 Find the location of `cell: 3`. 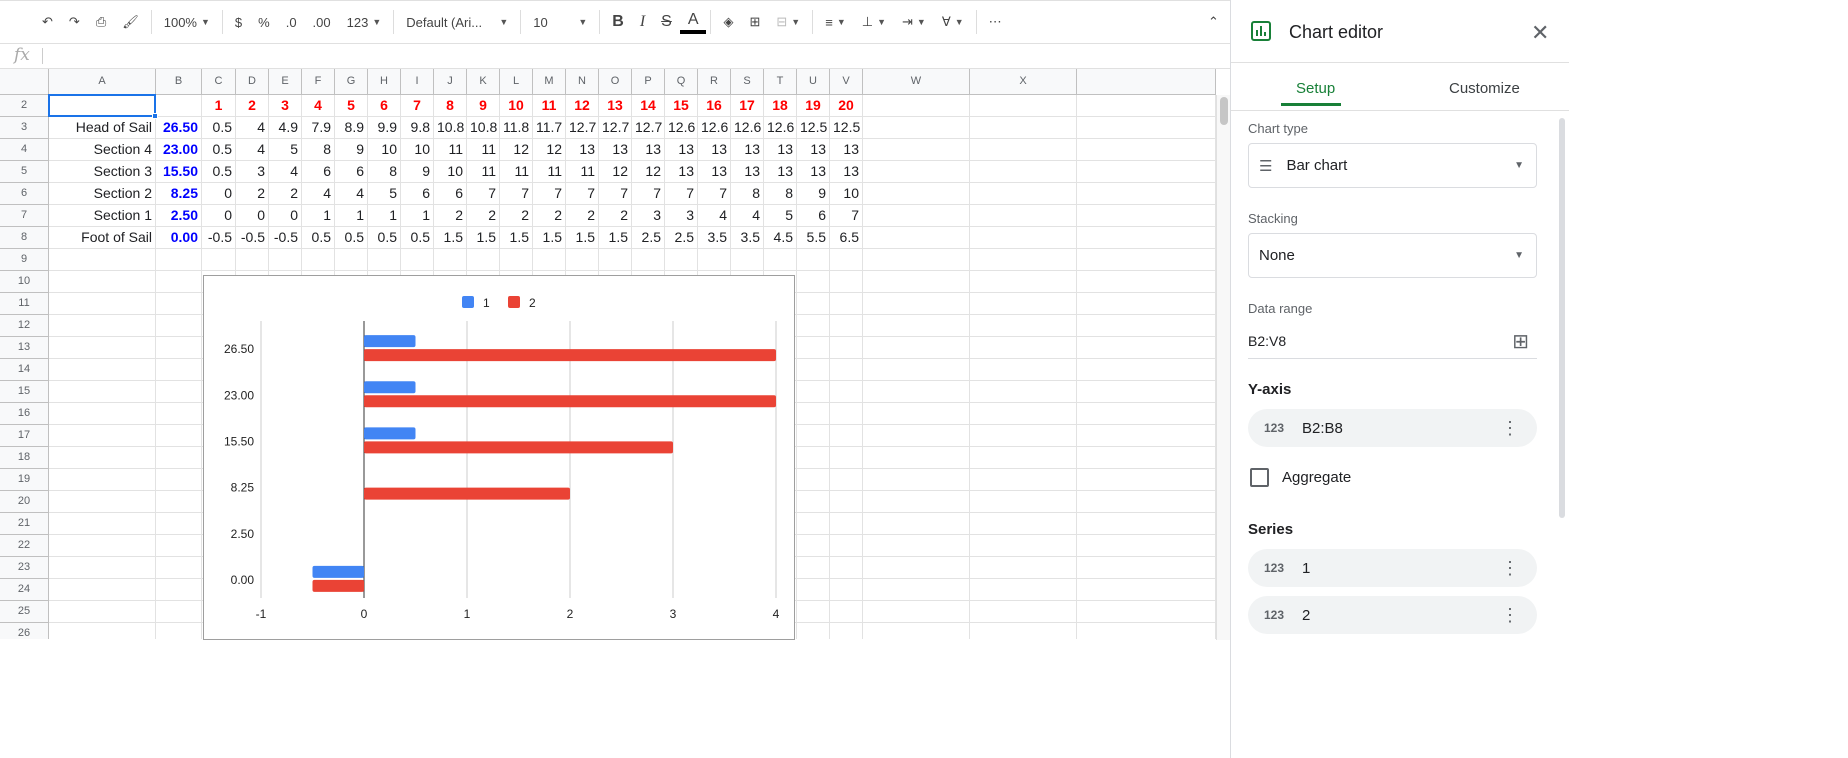

cell: 3 is located at coordinates (681, 216).